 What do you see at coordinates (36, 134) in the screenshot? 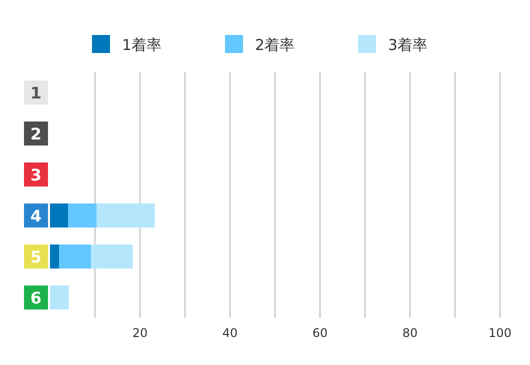
I see `y-tick-label: 2` at bounding box center [36, 134].